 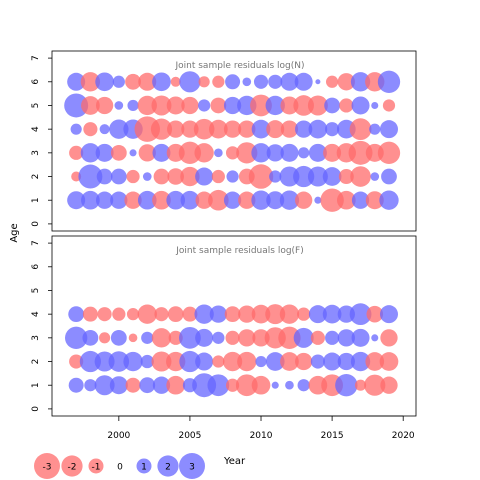 I want to click on legend-label: -1, so click(x=96, y=468).